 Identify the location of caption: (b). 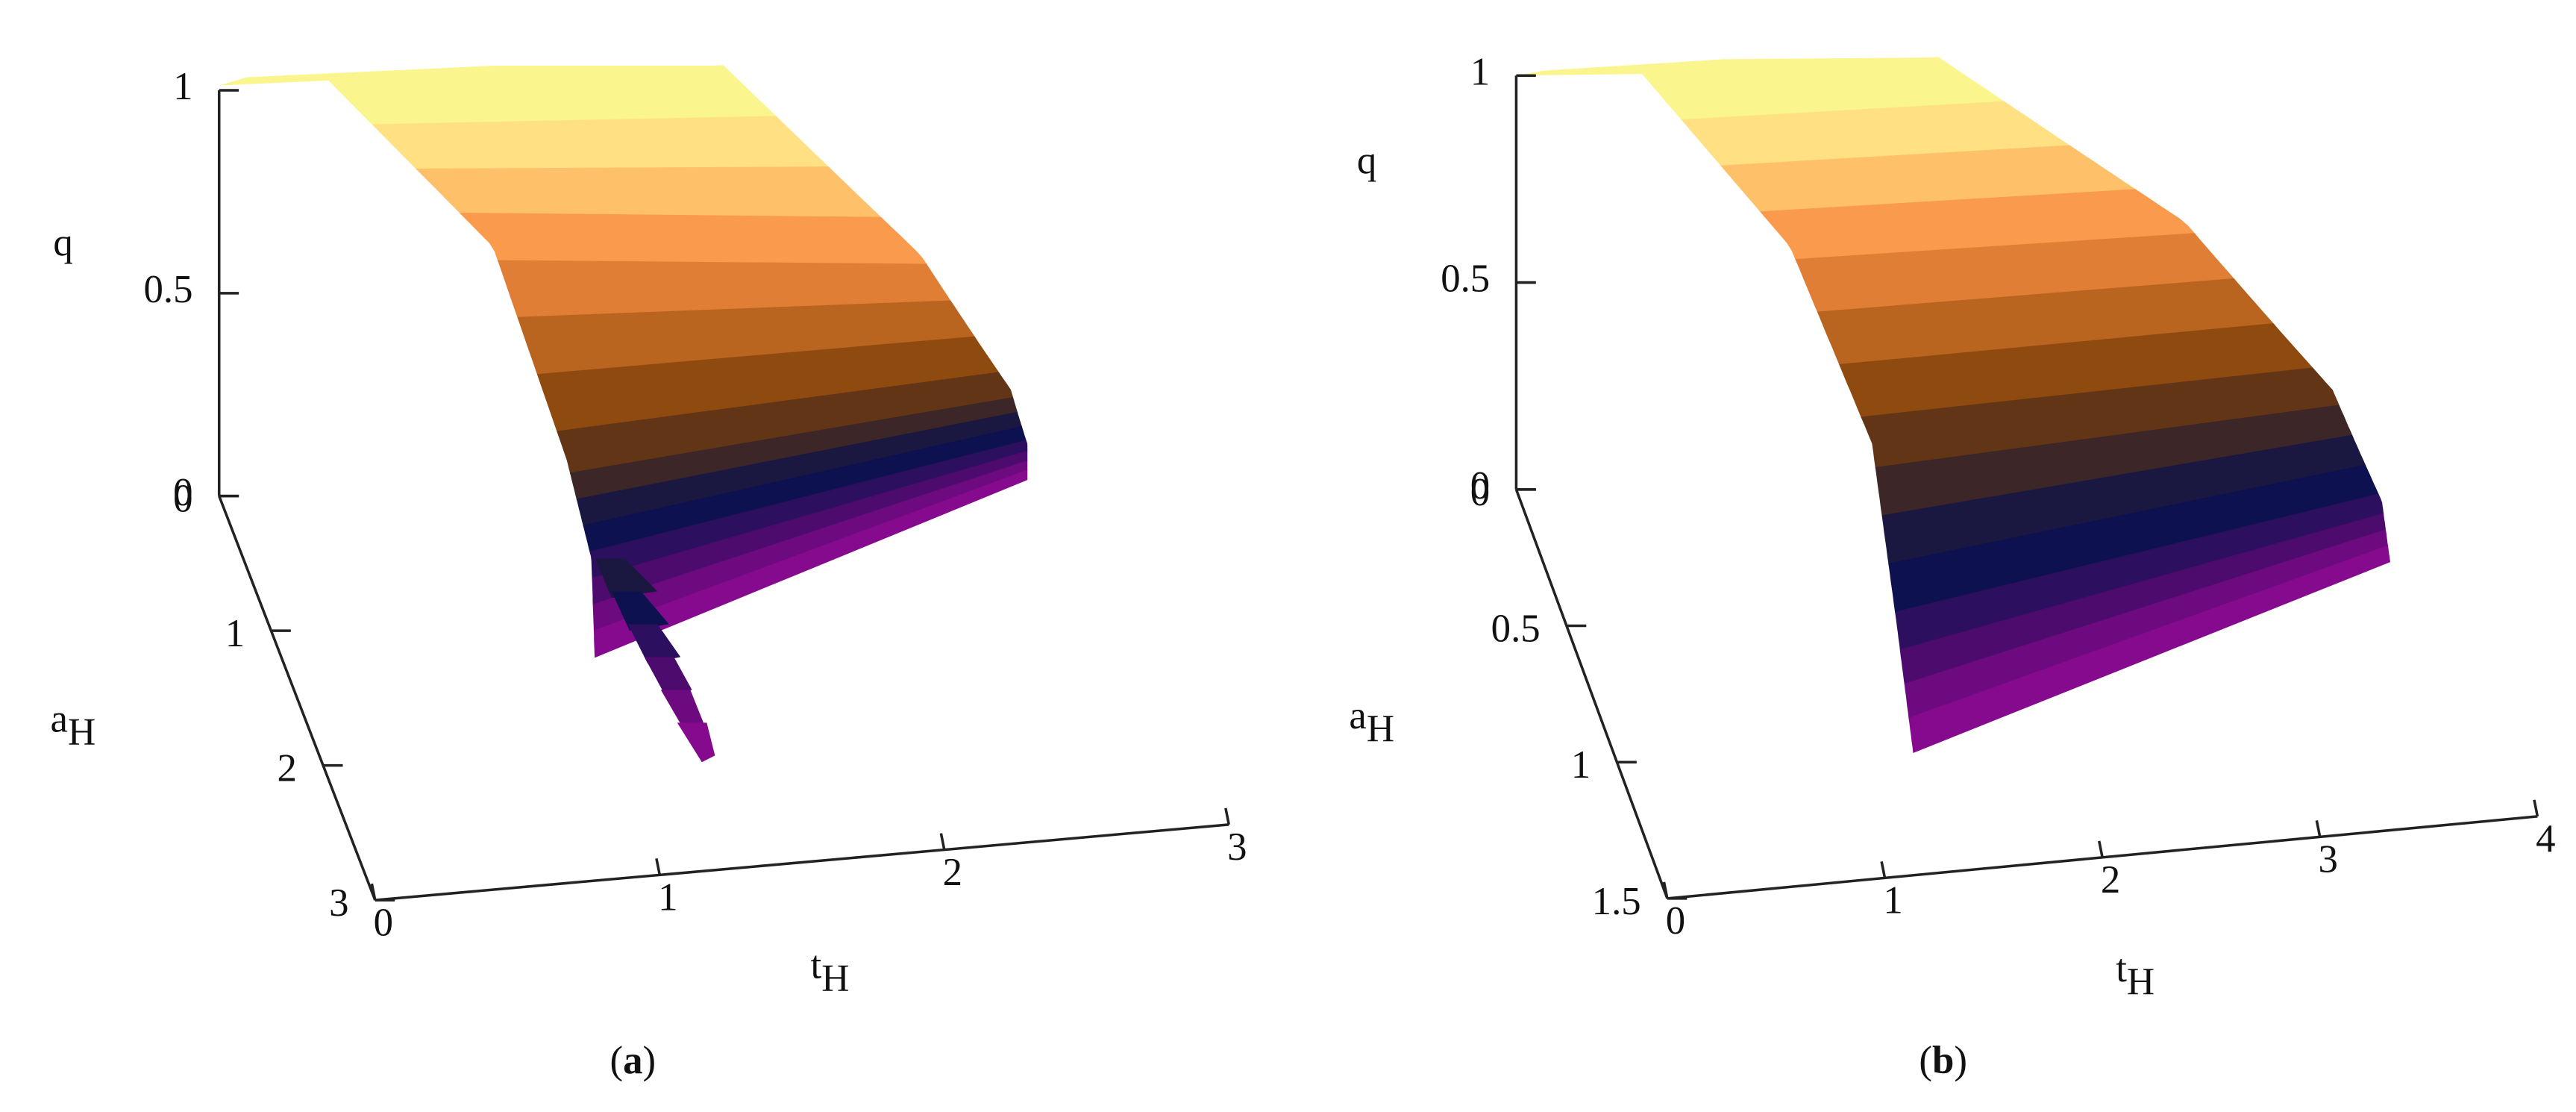
(1943, 1060).